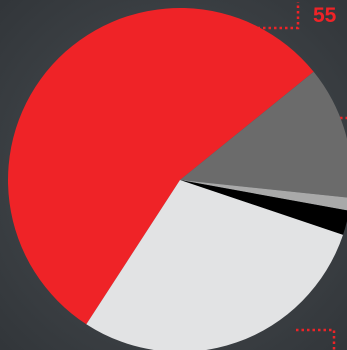  I want to click on pie-labels: 55, so click(325, 15).